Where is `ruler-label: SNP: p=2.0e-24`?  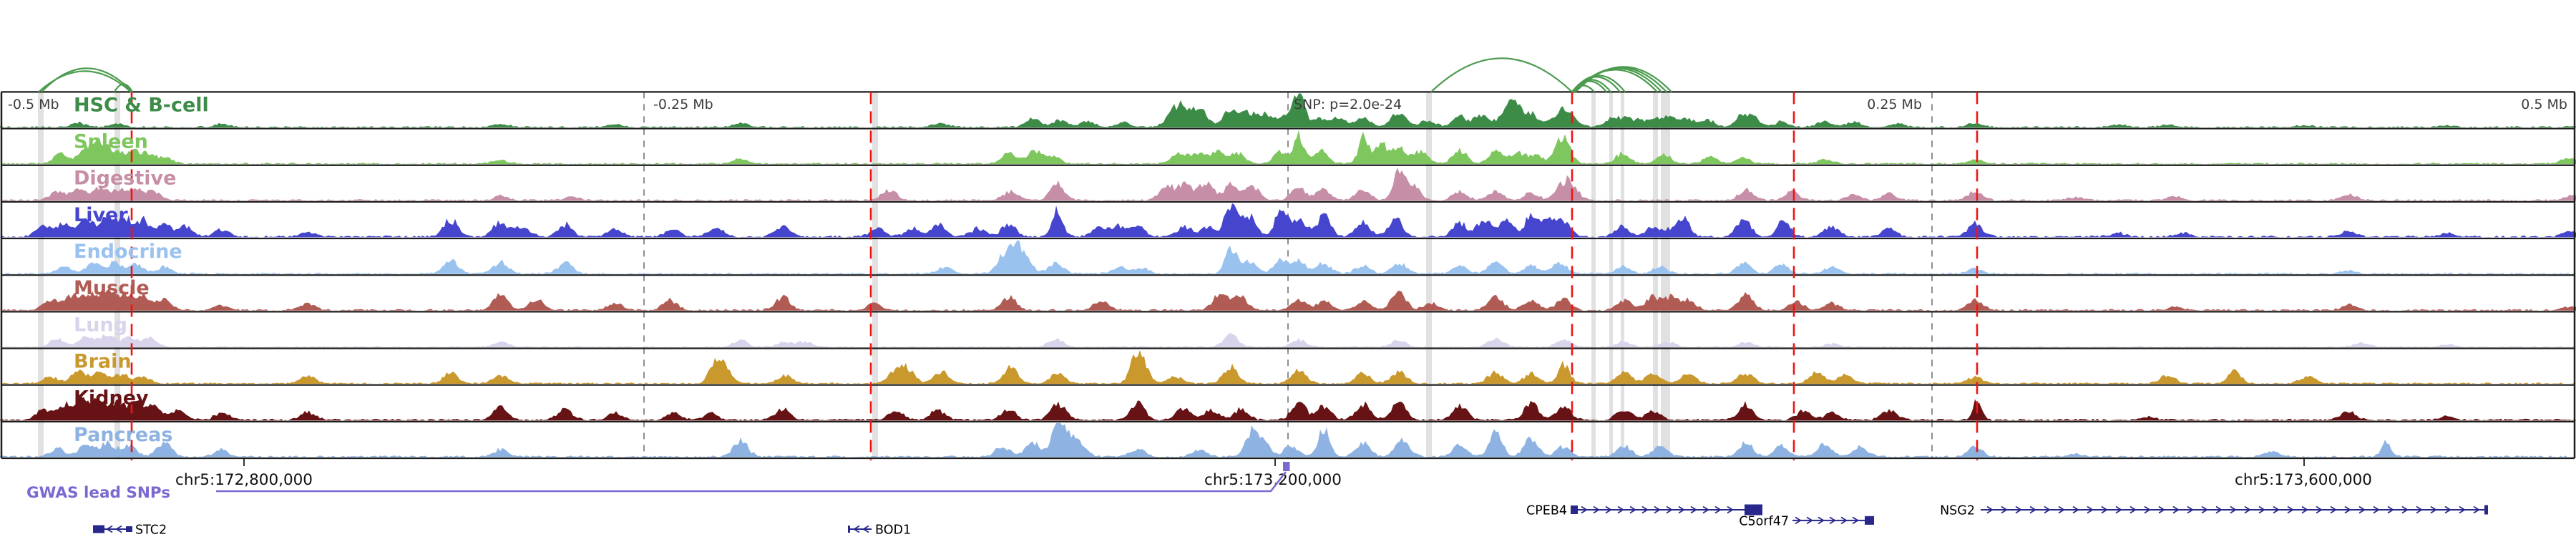 ruler-label: SNP: p=2.0e-24 is located at coordinates (1348, 104).